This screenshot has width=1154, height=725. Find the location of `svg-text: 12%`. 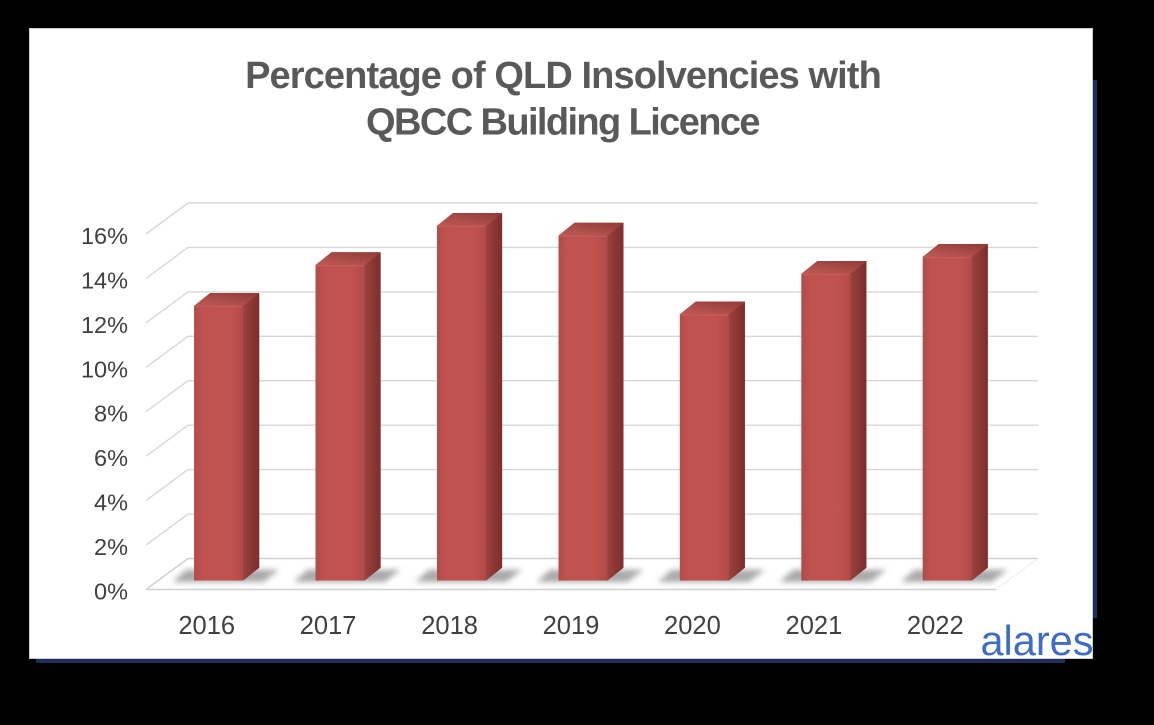

svg-text: 12% is located at coordinates (104, 325).